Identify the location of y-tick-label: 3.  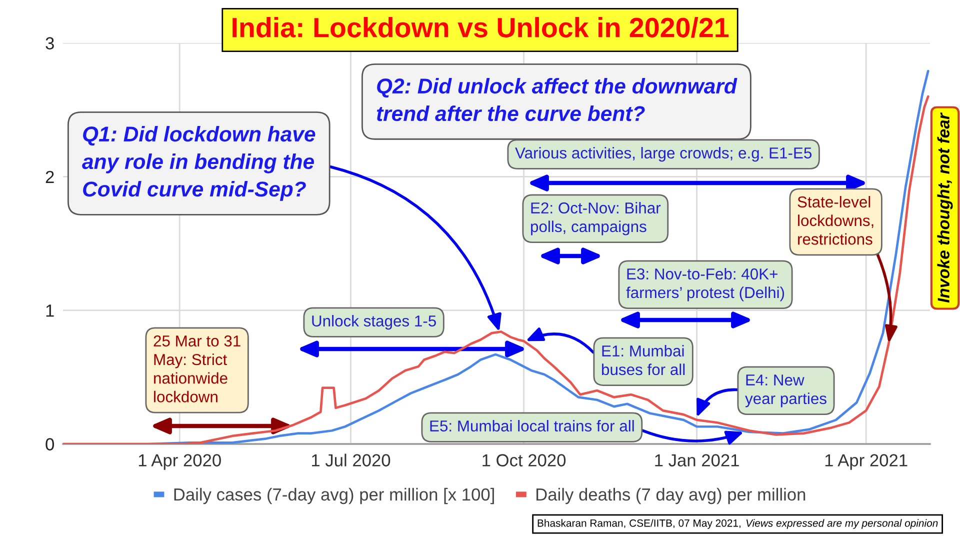
(50, 43).